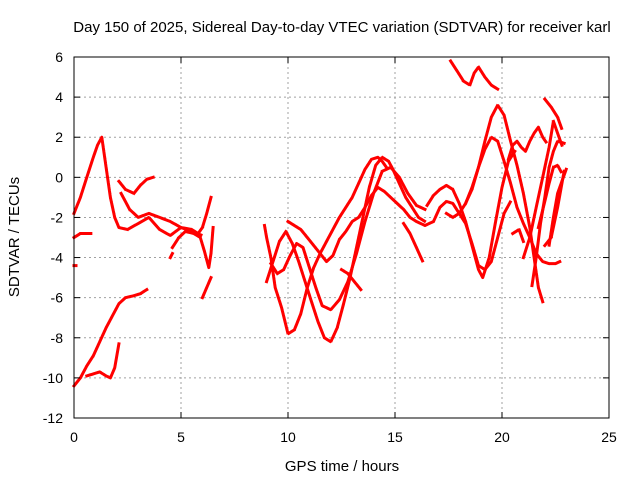 The height and width of the screenshot is (480, 640). I want to click on series-track-k, so click(347, 238).